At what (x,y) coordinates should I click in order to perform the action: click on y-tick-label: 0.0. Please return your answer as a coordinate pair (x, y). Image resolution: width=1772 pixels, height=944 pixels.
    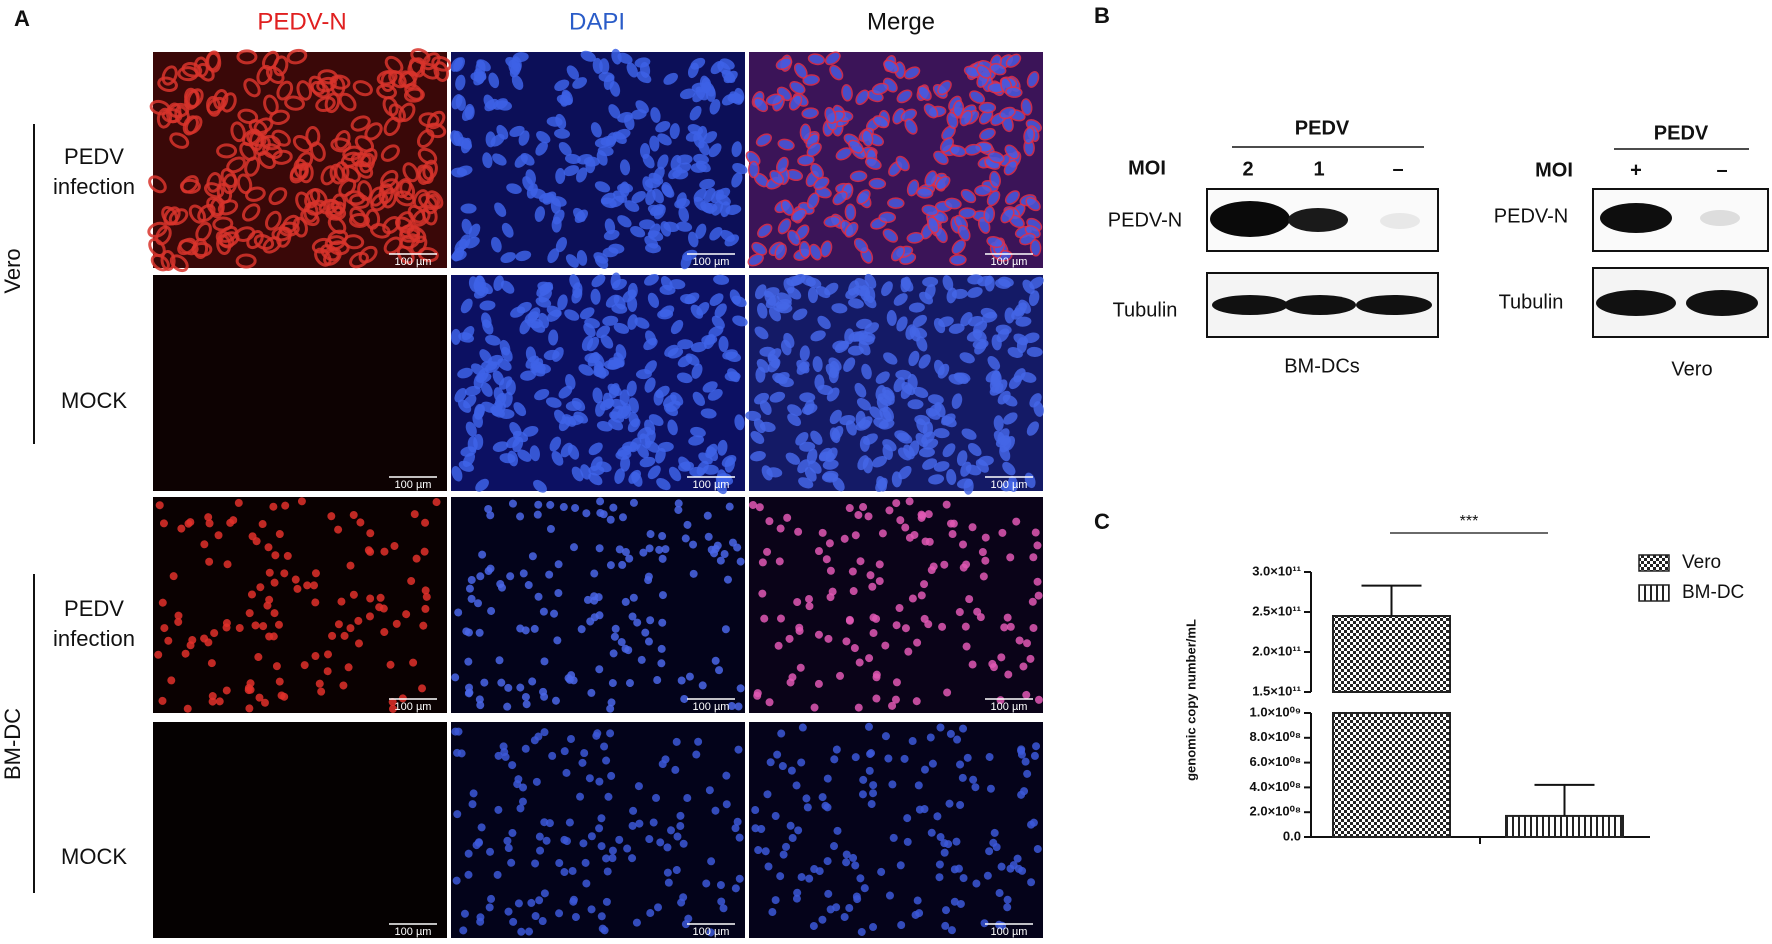
    Looking at the image, I should click on (1292, 835).